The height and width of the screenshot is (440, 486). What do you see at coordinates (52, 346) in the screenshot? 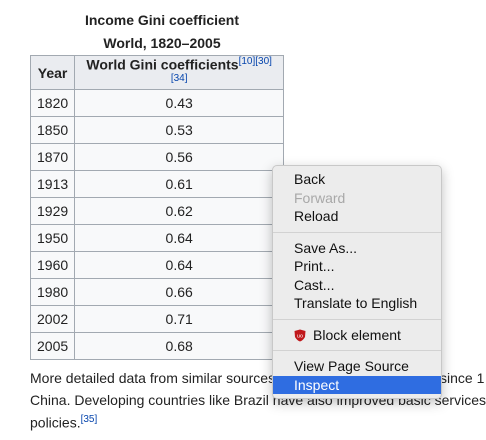
I see `year-cell: 2005` at bounding box center [52, 346].